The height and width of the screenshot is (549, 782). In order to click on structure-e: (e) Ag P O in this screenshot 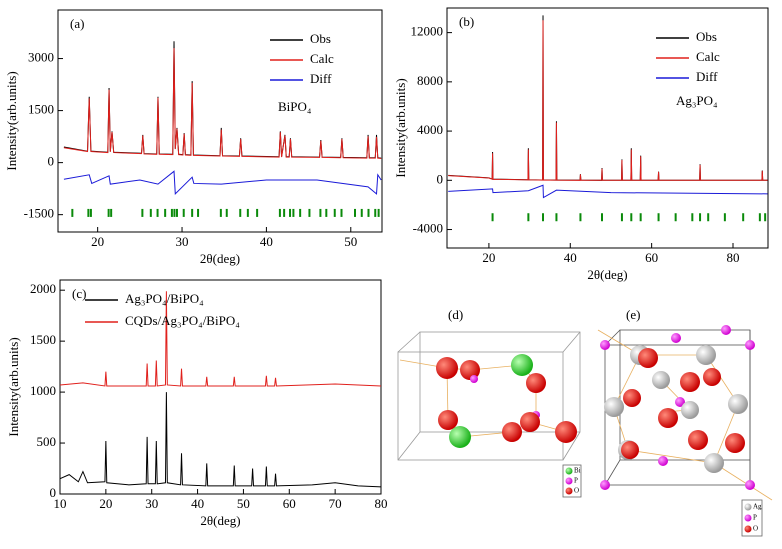, I will do `click(685, 422)`.